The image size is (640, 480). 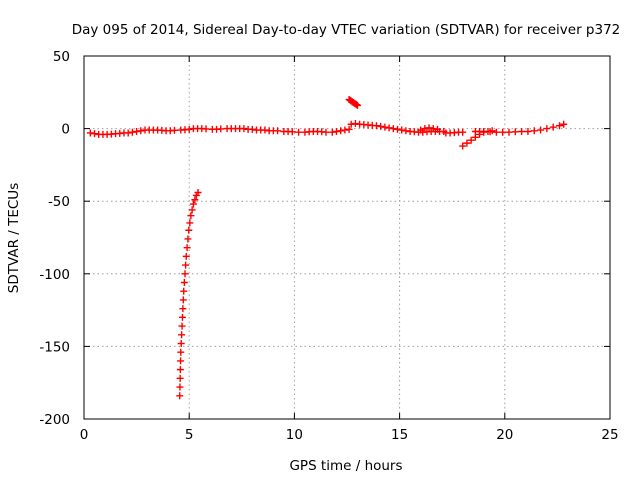 What do you see at coordinates (14, 238) in the screenshot?
I see `y-axis-label: SDTVAR / TECUs` at bounding box center [14, 238].